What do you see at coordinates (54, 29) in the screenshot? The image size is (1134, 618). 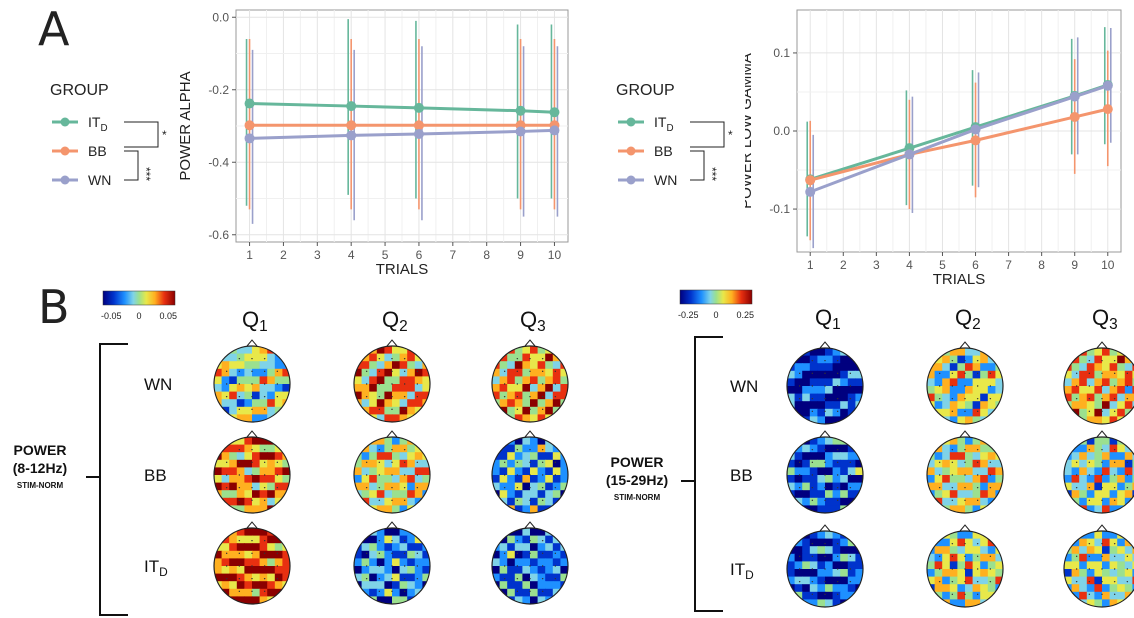 I see `panel-label-a: A` at bounding box center [54, 29].